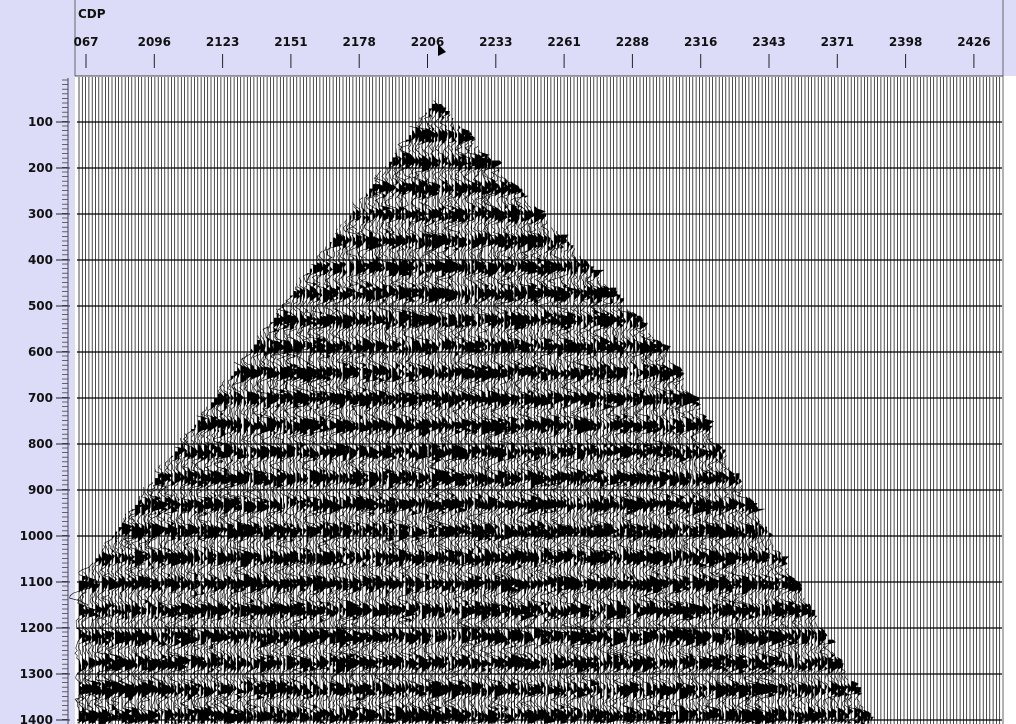 Image resolution: width=1016 pixels, height=724 pixels. I want to click on y-tick-label: 200, so click(40, 168).